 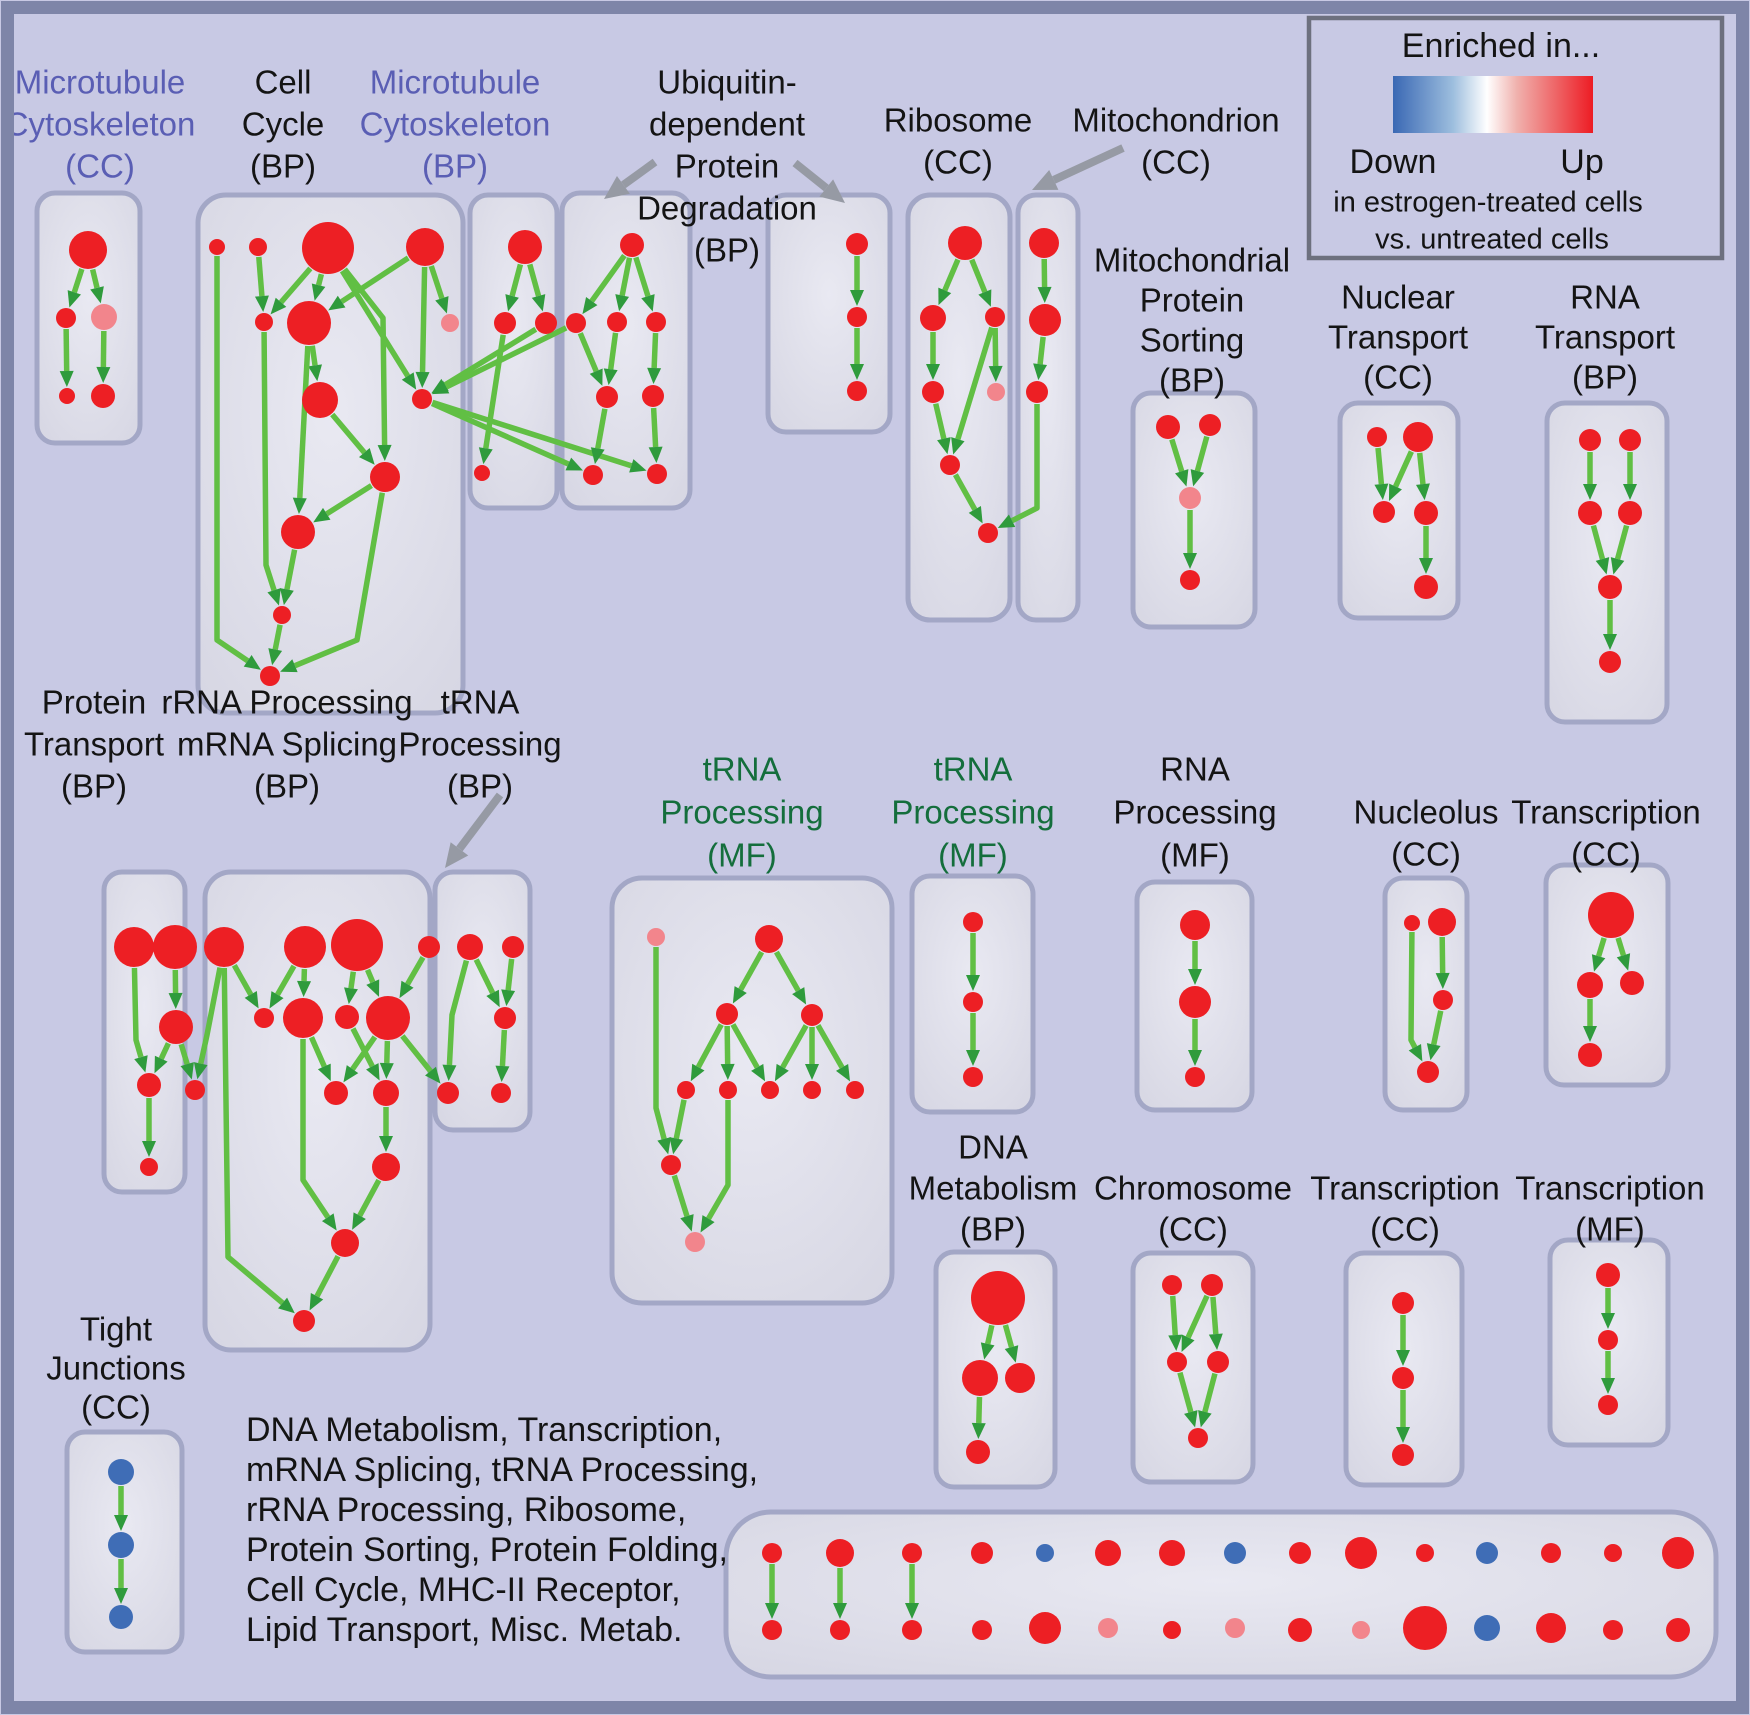 I want to click on edge-B1-B13, so click(x=237, y=463).